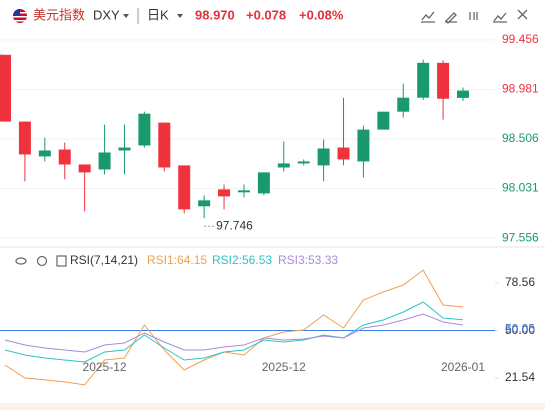  I want to click on last-price: 98.970, so click(215, 14).